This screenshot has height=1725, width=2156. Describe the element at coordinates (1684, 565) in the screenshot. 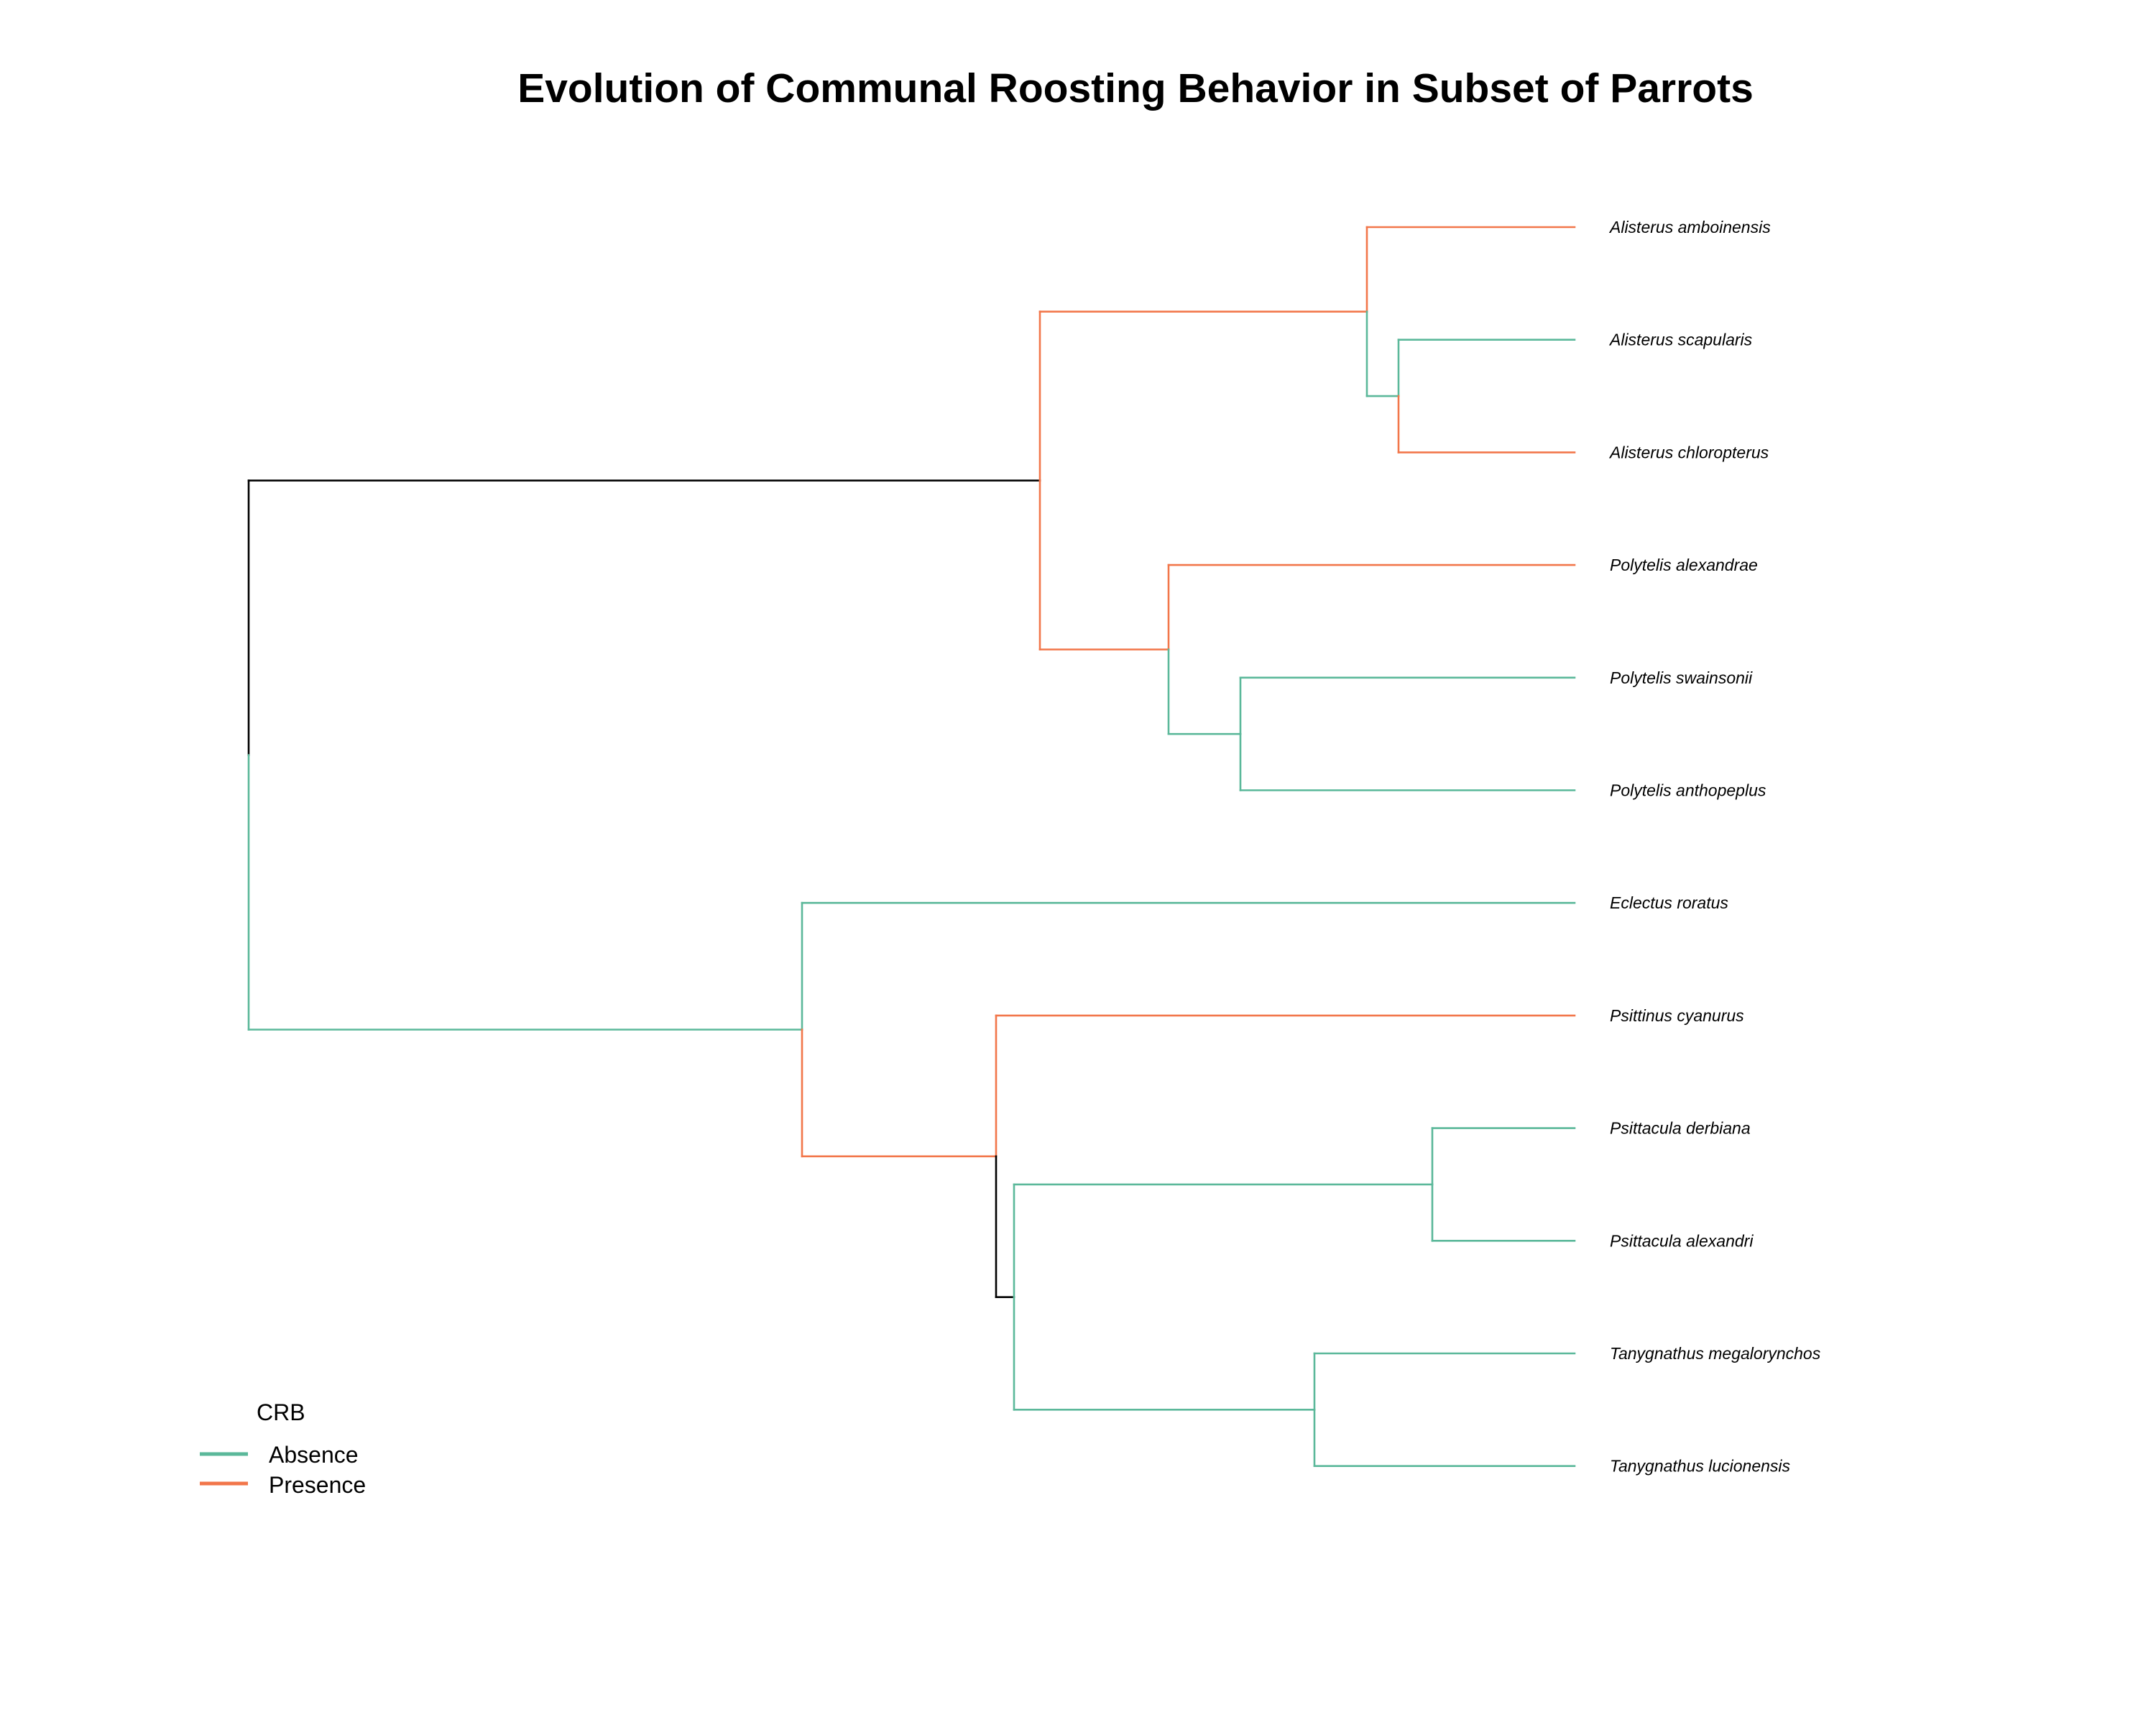

I see `tip-label-t4: Polytelis alexandrae` at that location.